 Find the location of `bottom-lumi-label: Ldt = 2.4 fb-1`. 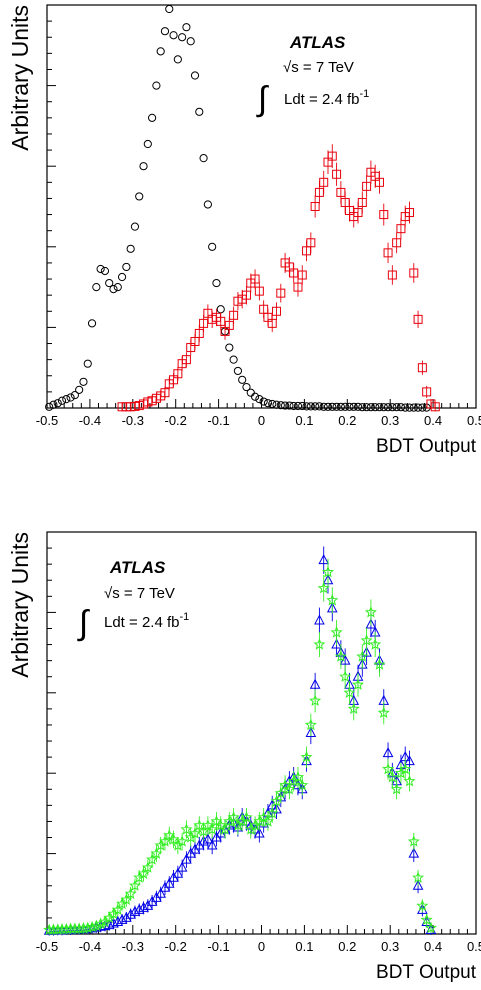

bottom-lumi-label: Ldt = 2.4 fb-1 is located at coordinates (146, 621).